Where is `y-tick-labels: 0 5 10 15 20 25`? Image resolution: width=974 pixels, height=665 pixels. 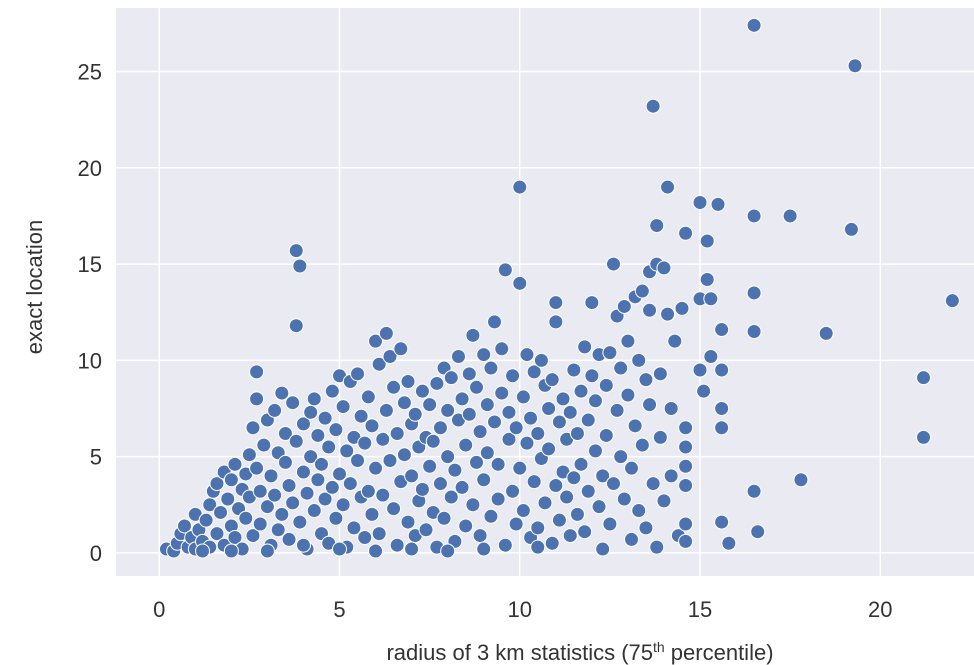
y-tick-labels: 0 5 10 15 20 25 is located at coordinates (90, 313).